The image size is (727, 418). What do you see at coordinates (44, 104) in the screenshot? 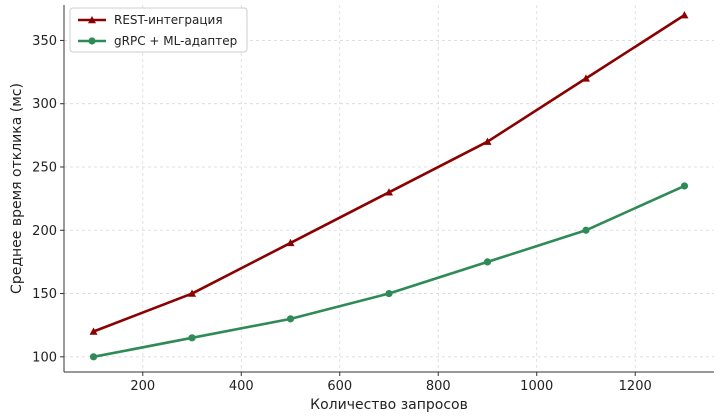
I see `y-tick-label: 300` at bounding box center [44, 104].